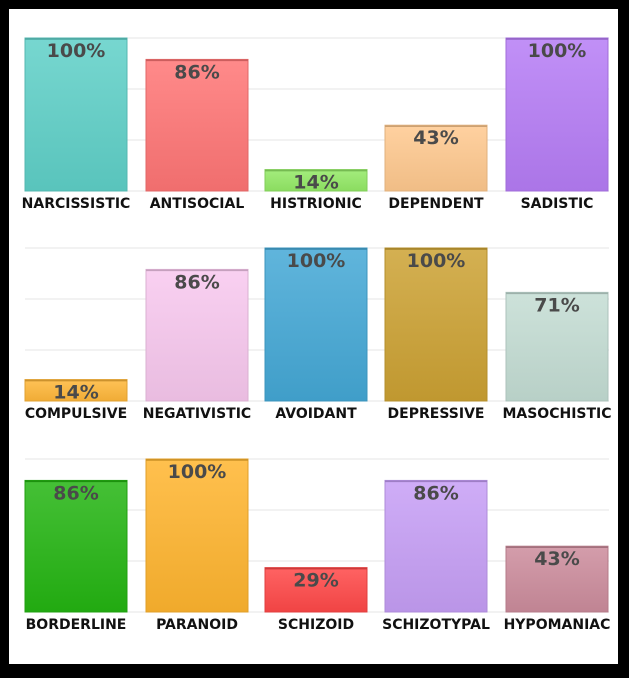  Describe the element at coordinates (556, 414) in the screenshot. I see `category-label: MASOCHISTIC` at that location.